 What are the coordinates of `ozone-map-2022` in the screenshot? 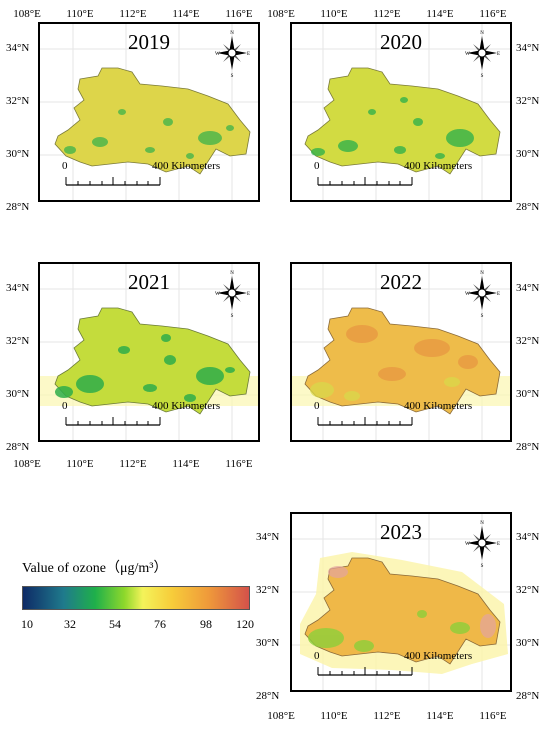 It's located at (401, 352).